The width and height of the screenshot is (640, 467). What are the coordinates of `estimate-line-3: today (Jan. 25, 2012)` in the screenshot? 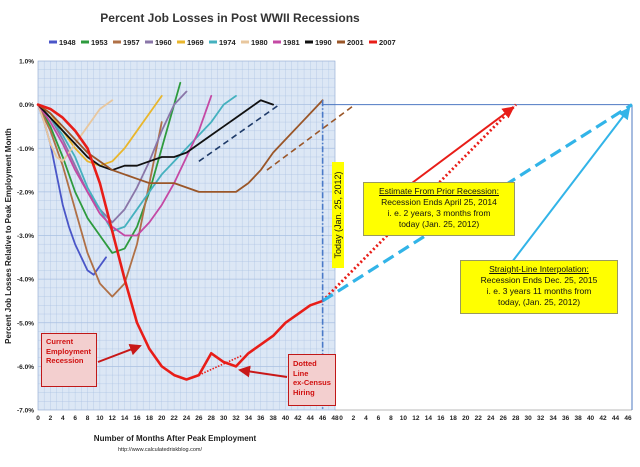 It's located at (439, 224).